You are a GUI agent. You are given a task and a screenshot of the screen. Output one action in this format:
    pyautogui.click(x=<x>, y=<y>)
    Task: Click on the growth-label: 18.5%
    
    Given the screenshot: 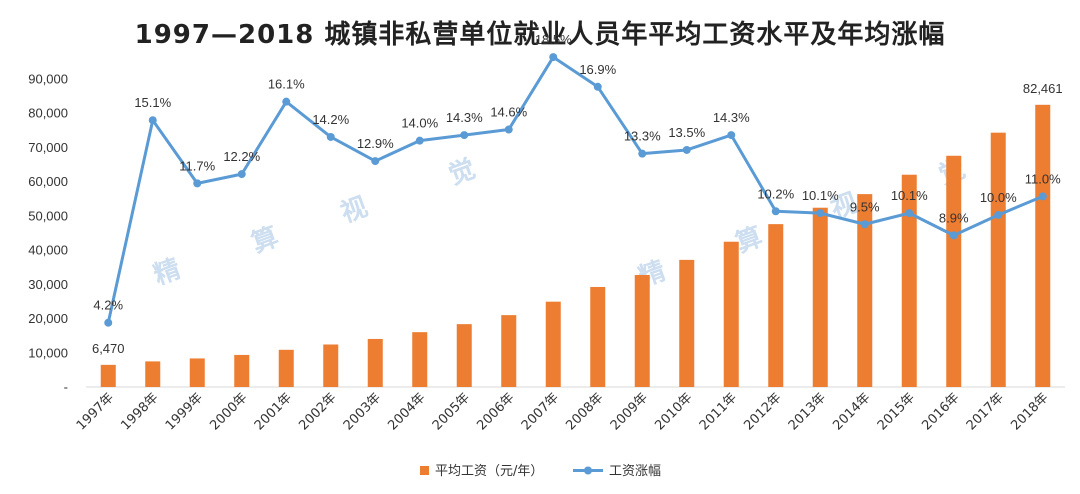 What is the action you would take?
    pyautogui.click(x=553, y=39)
    